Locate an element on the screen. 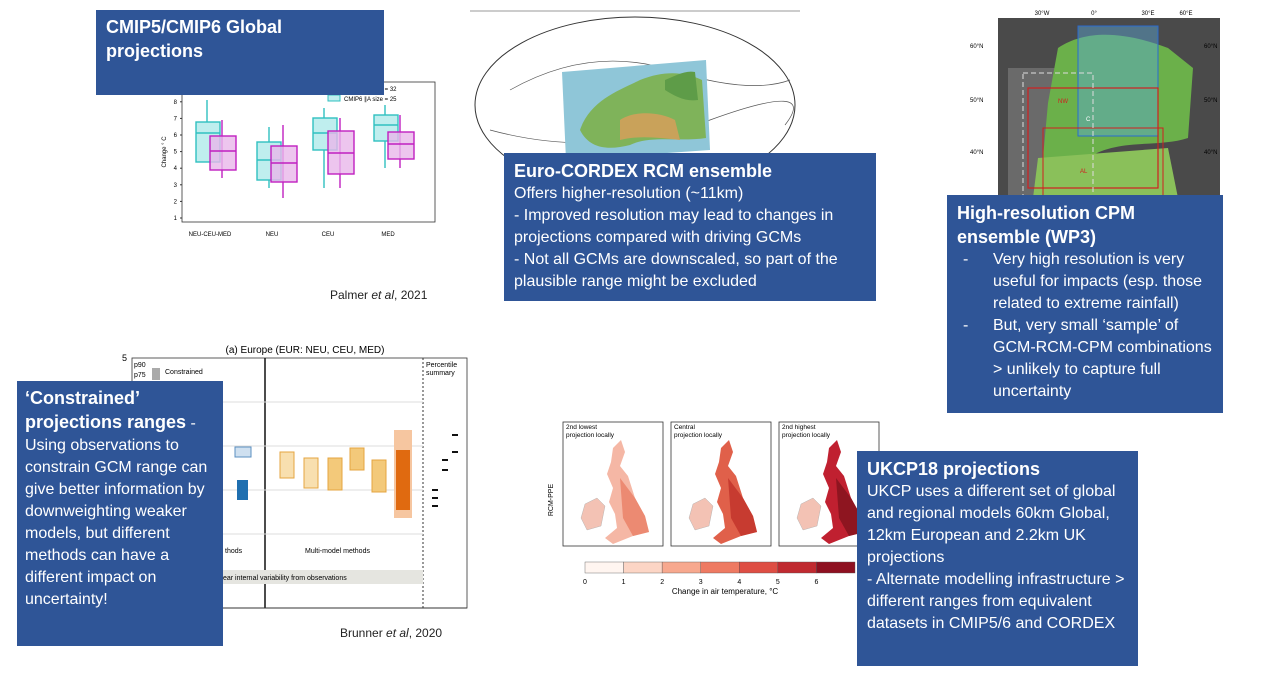  box-title: CMIP5/CMIP6 Global projections is located at coordinates (194, 39).